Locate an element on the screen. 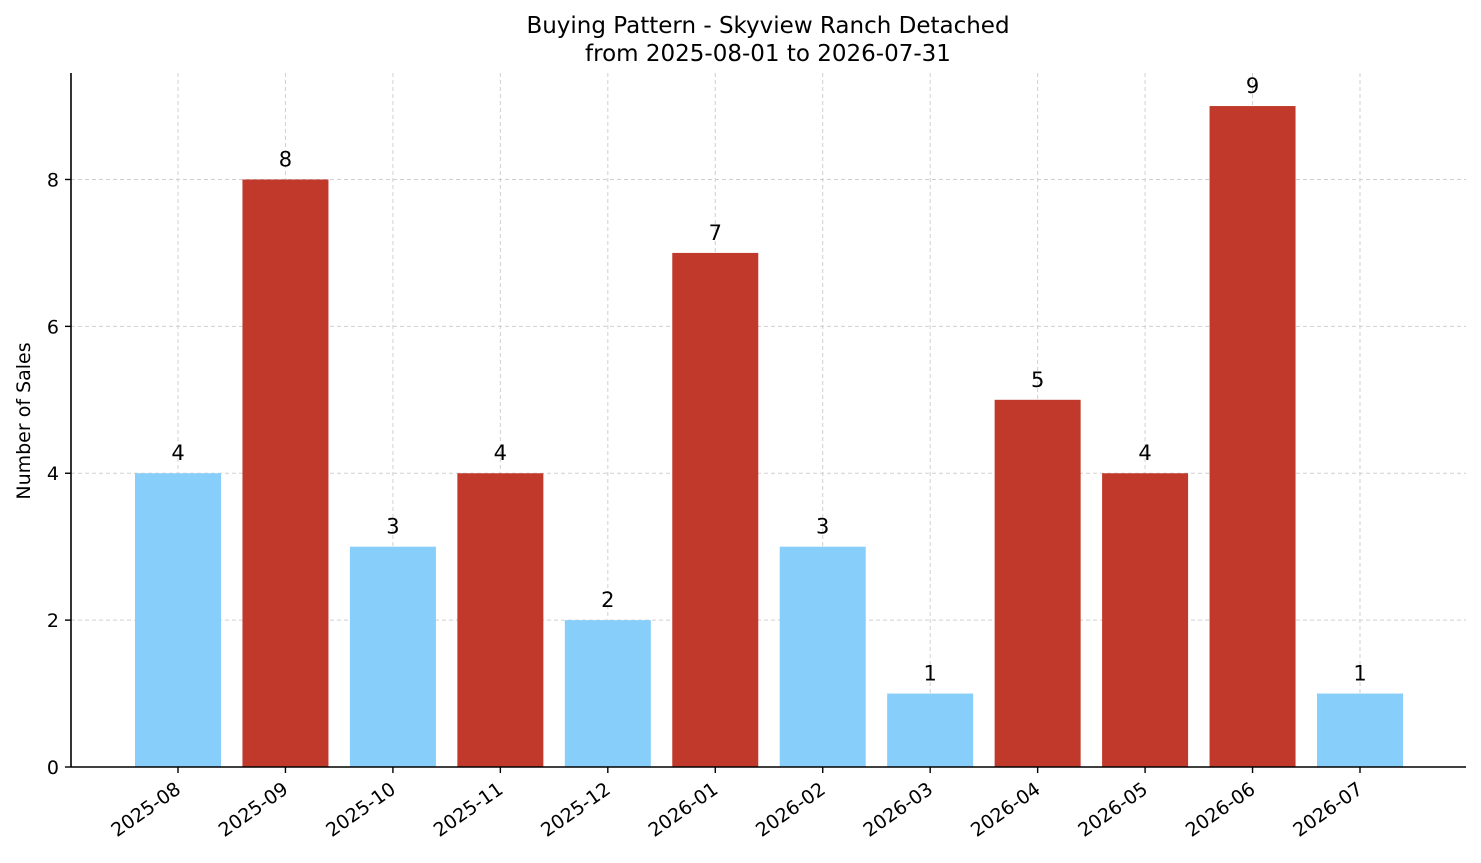  y-tick-label: 6 is located at coordinates (53, 327).